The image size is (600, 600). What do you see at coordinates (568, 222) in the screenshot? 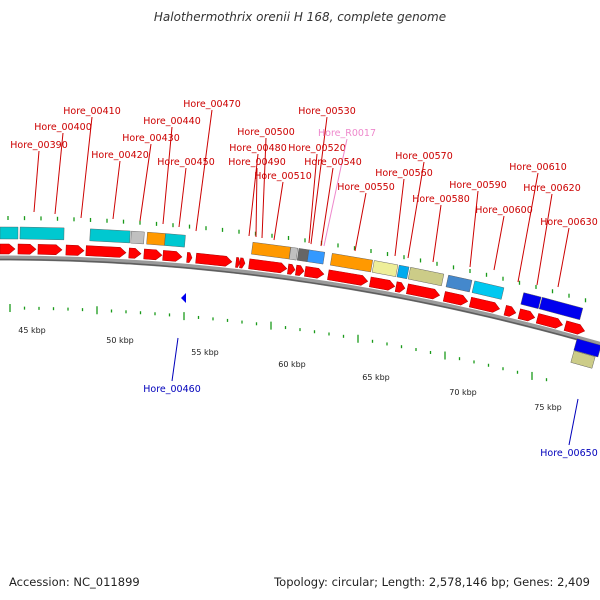
I see `gene-label: Hore_00630` at bounding box center [568, 222].